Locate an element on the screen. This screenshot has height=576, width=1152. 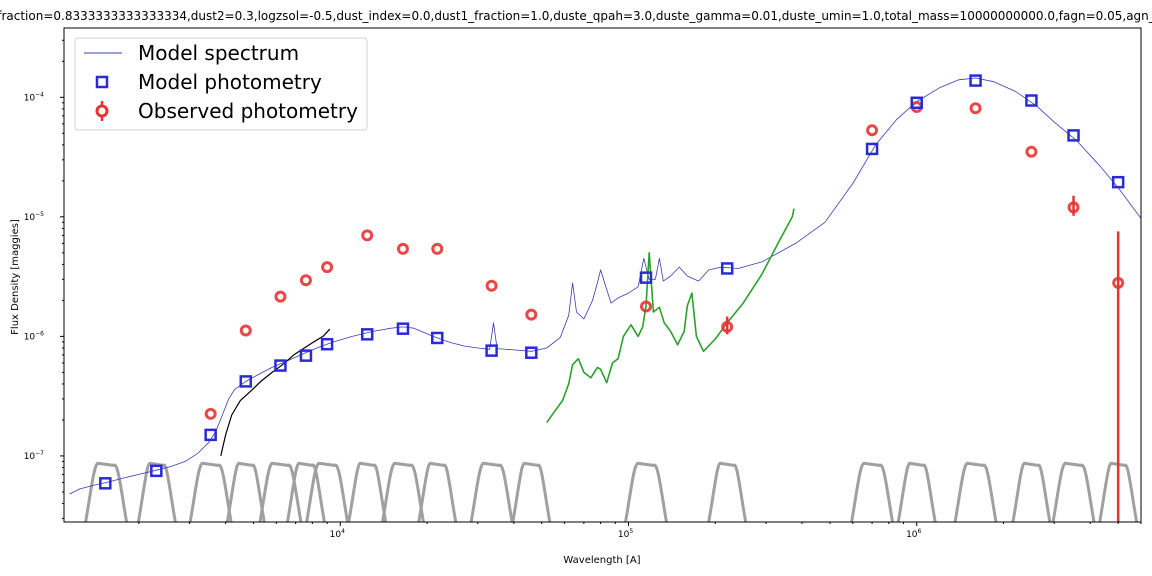
x-tick-label: 10⁴ is located at coordinates (337, 534).